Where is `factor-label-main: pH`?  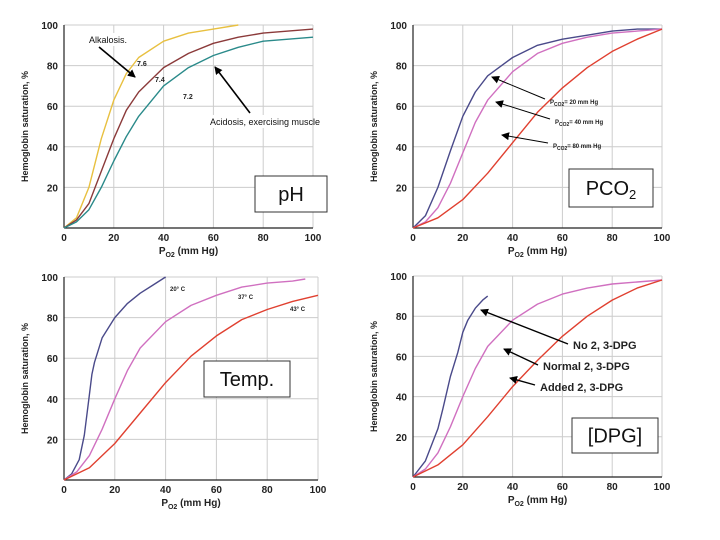
factor-label-main: pH is located at coordinates (291, 195).